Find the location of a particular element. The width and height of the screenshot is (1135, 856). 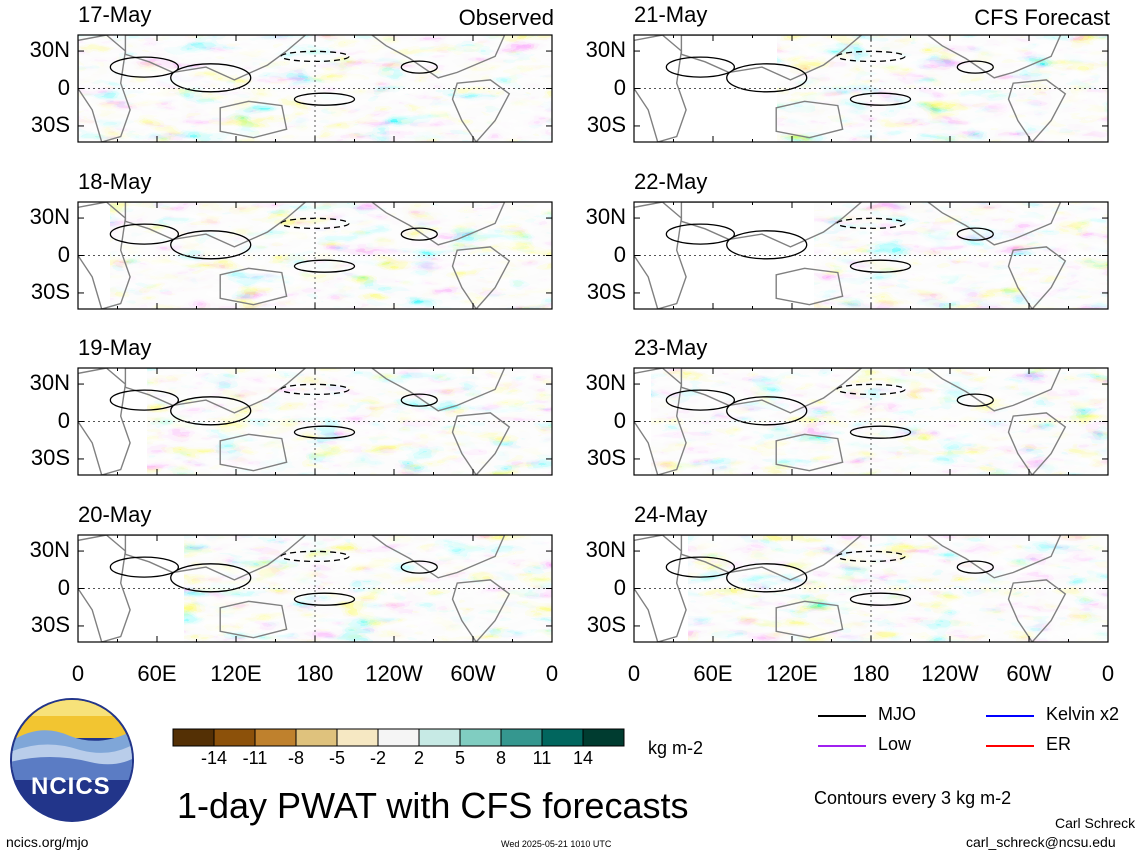

legend-label: MJO is located at coordinates (897, 714).